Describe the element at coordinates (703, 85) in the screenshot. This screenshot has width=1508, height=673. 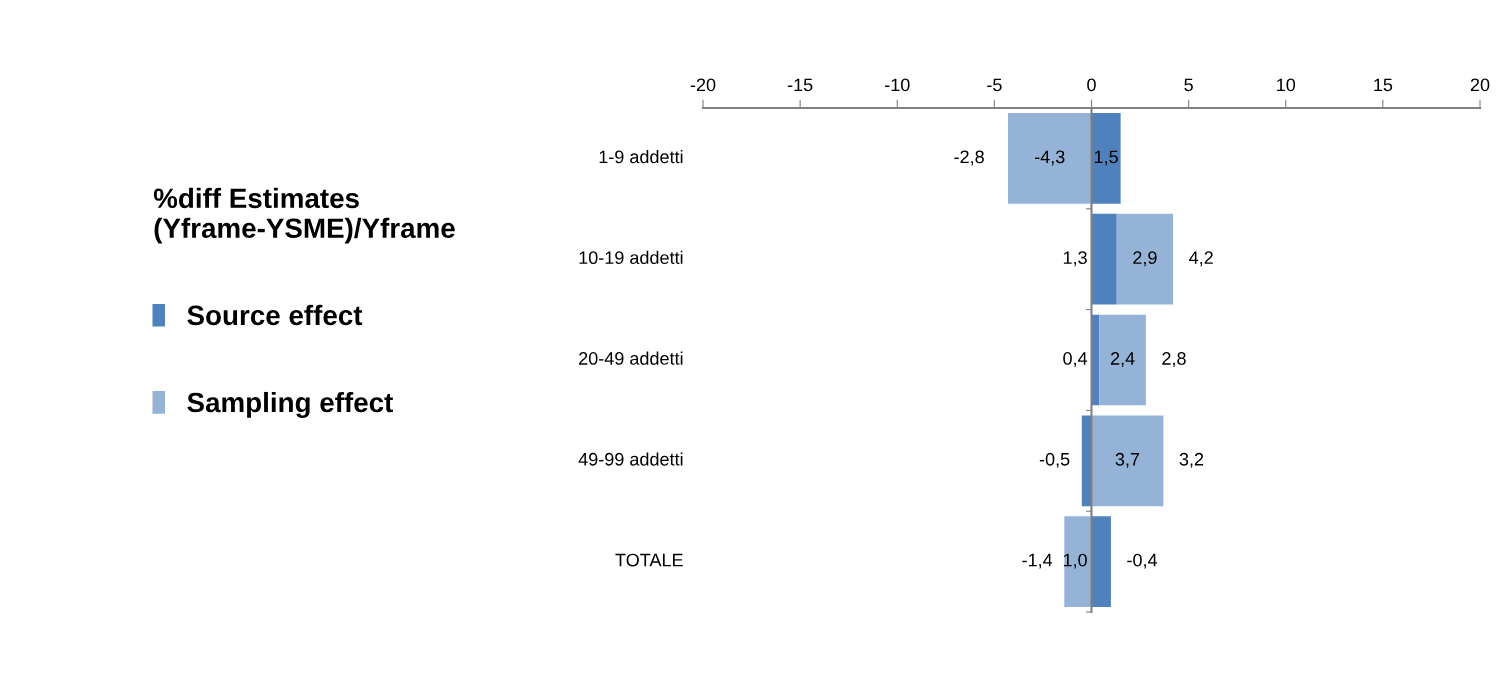
I see `x-tick-label: -20` at that location.